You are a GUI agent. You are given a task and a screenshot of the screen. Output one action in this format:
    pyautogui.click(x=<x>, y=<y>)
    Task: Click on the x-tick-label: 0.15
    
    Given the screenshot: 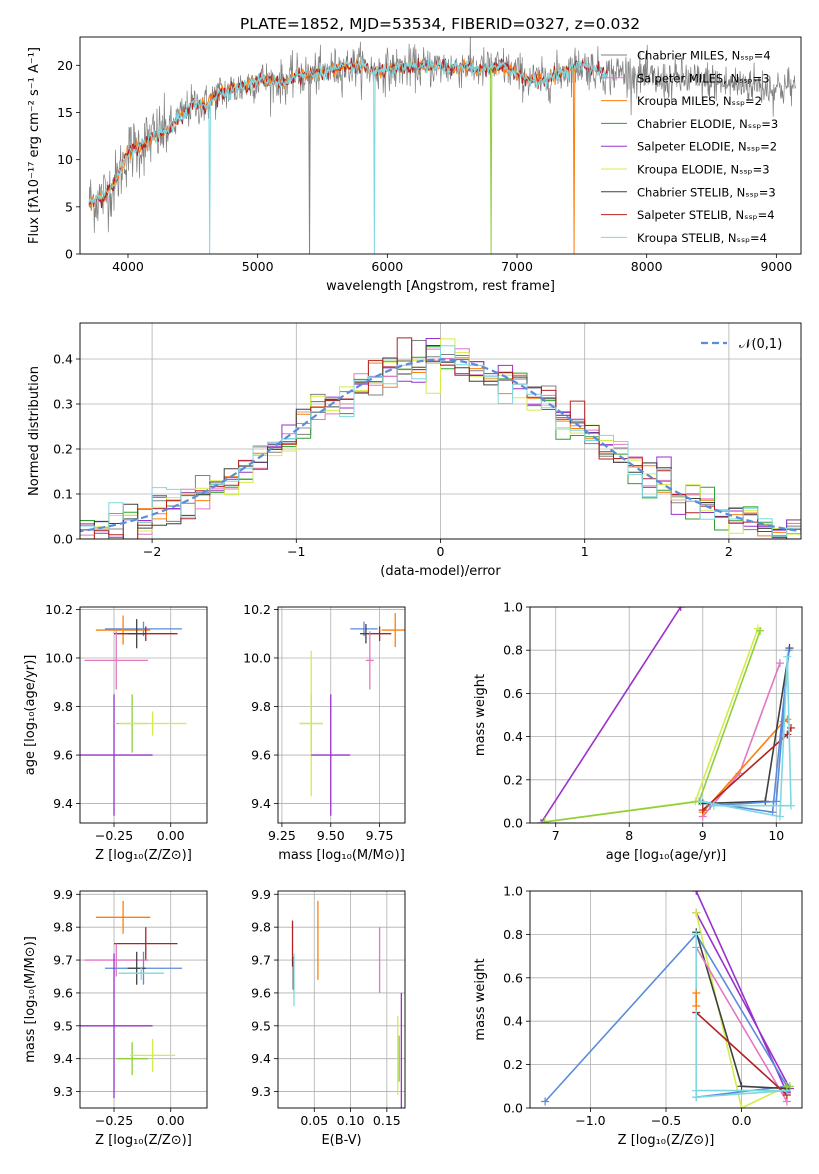 What is the action you would take?
    pyautogui.click(x=387, y=1120)
    